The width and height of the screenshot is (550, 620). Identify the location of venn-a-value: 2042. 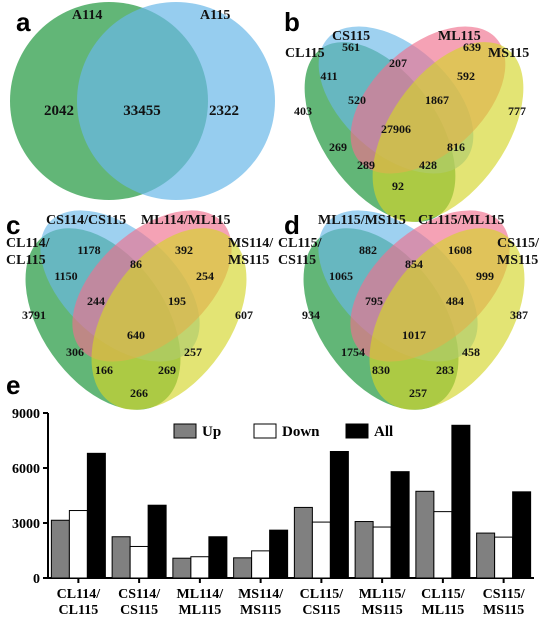
(59, 111).